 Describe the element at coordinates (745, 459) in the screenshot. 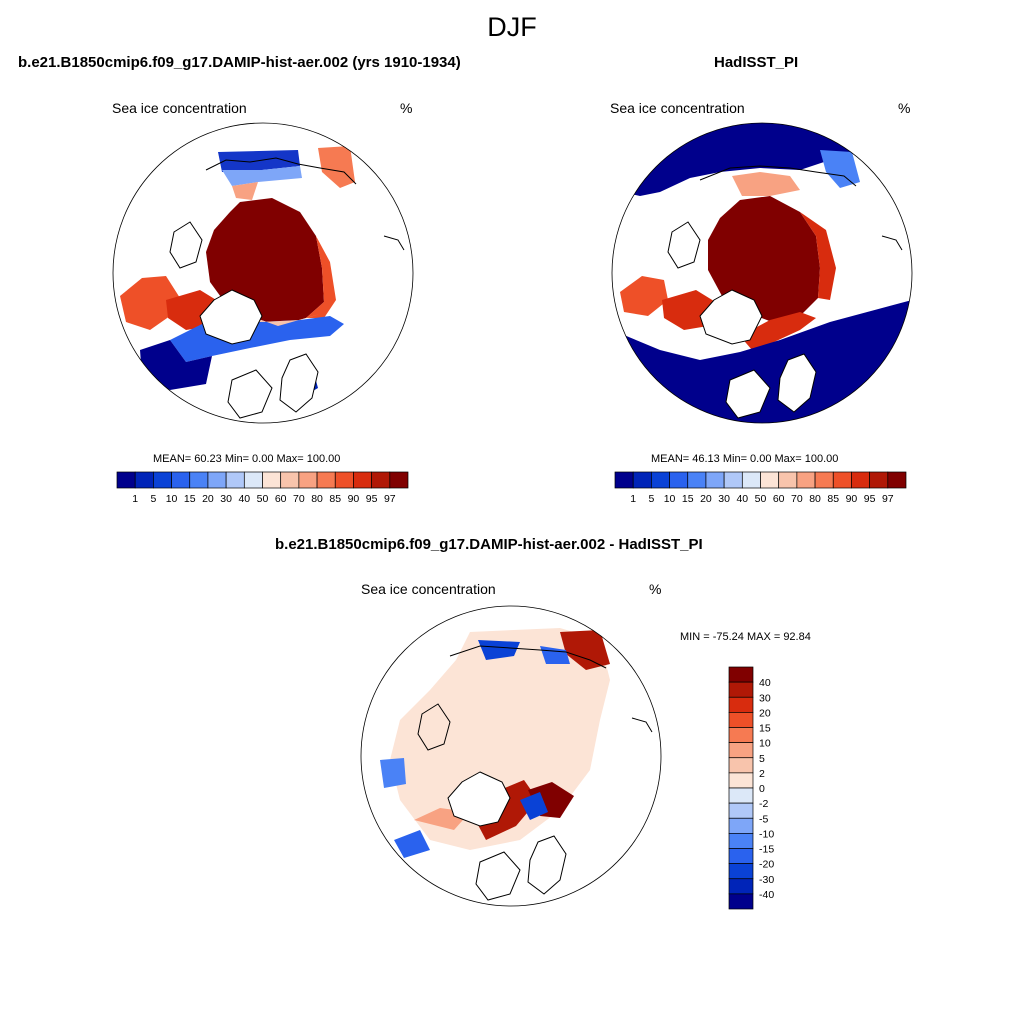

I see `obs-stats: MEAN= 46.13 Min= 0.00 Max= 100.00` at that location.